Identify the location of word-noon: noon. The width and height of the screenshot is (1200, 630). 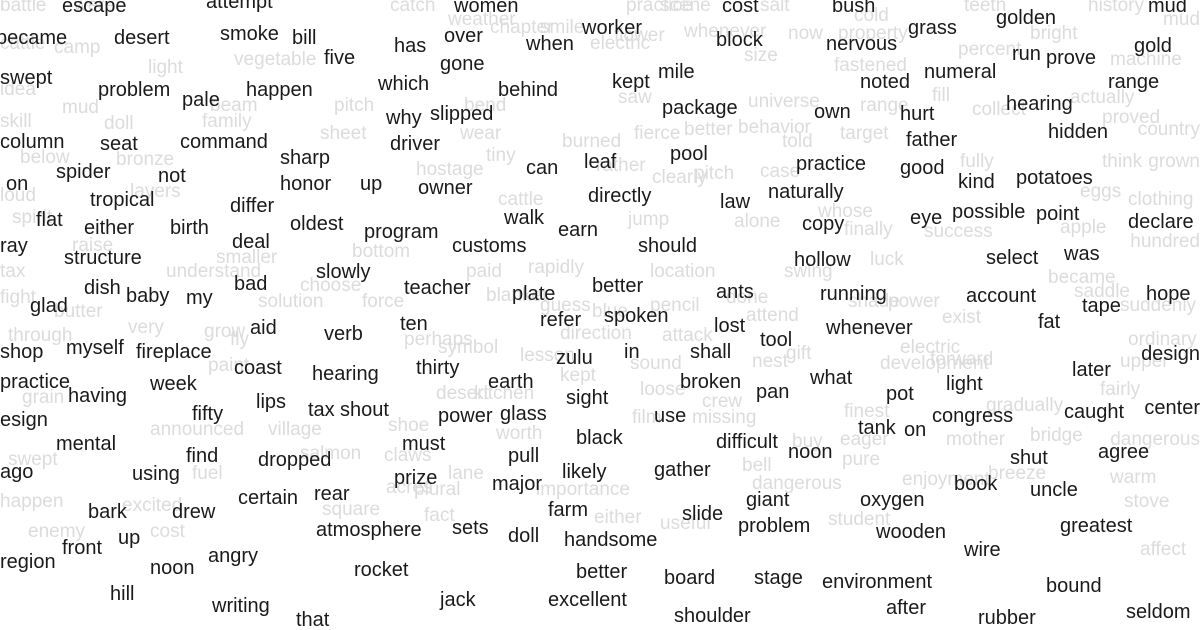
(810, 452).